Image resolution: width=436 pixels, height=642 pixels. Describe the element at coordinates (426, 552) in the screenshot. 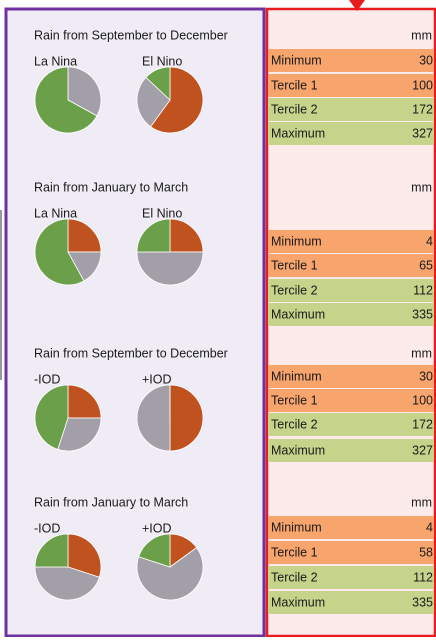

I see `row-value: 58` at that location.